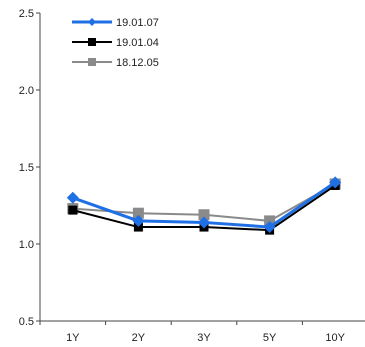 The height and width of the screenshot is (347, 365). Describe the element at coordinates (137, 63) in the screenshot. I see `legend-label: 18.12.05` at that location.